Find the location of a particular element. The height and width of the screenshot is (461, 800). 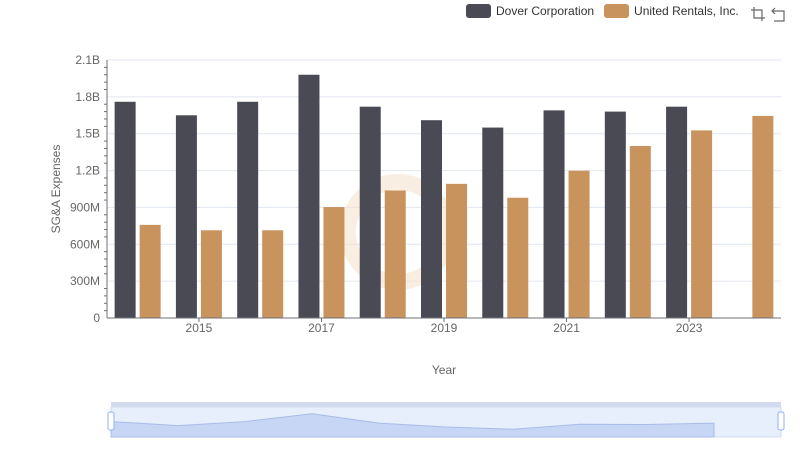

y-tick-label: 0 is located at coordinates (96, 318).